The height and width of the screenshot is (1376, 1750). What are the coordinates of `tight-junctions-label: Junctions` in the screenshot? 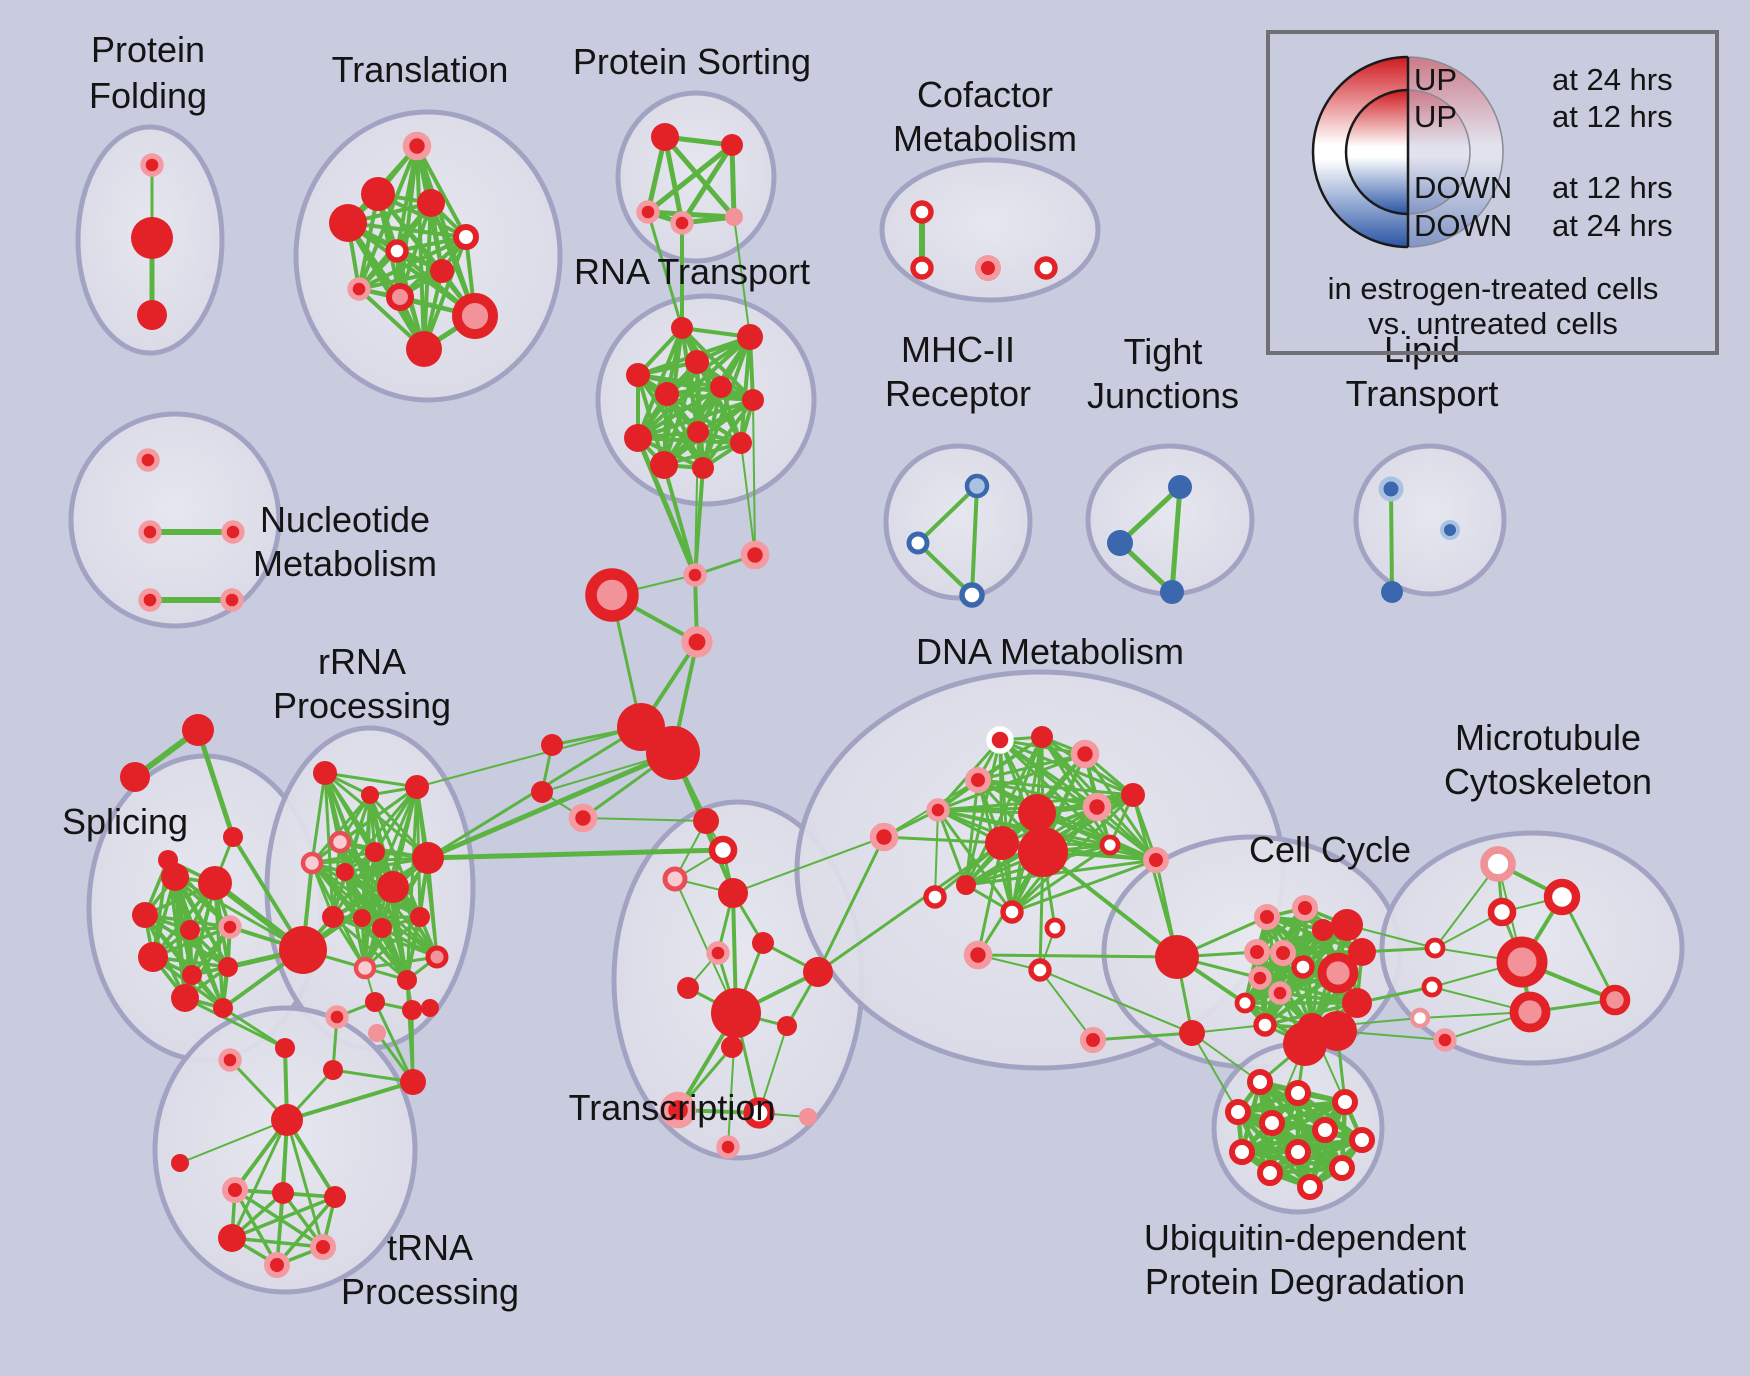 It's located at (1163, 395).